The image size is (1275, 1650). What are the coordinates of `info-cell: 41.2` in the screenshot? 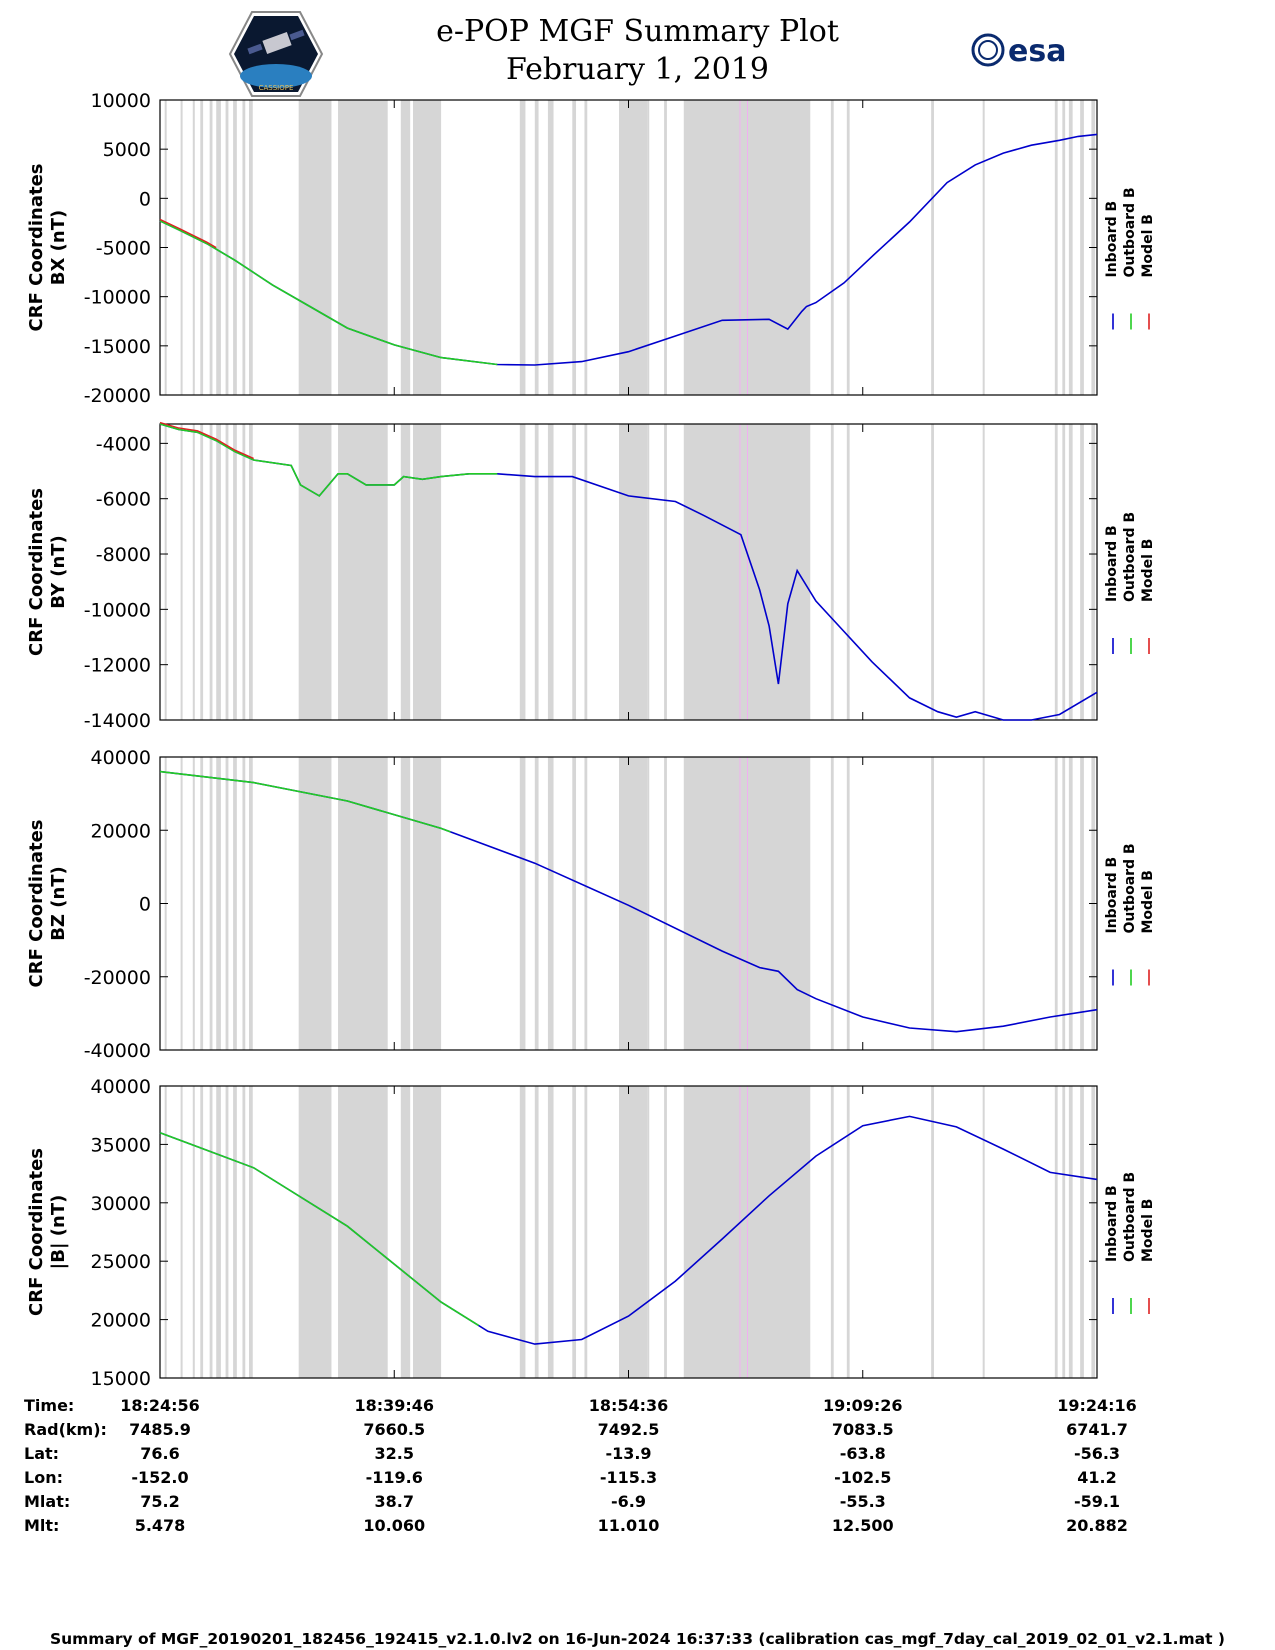 It's located at (1097, 1477).